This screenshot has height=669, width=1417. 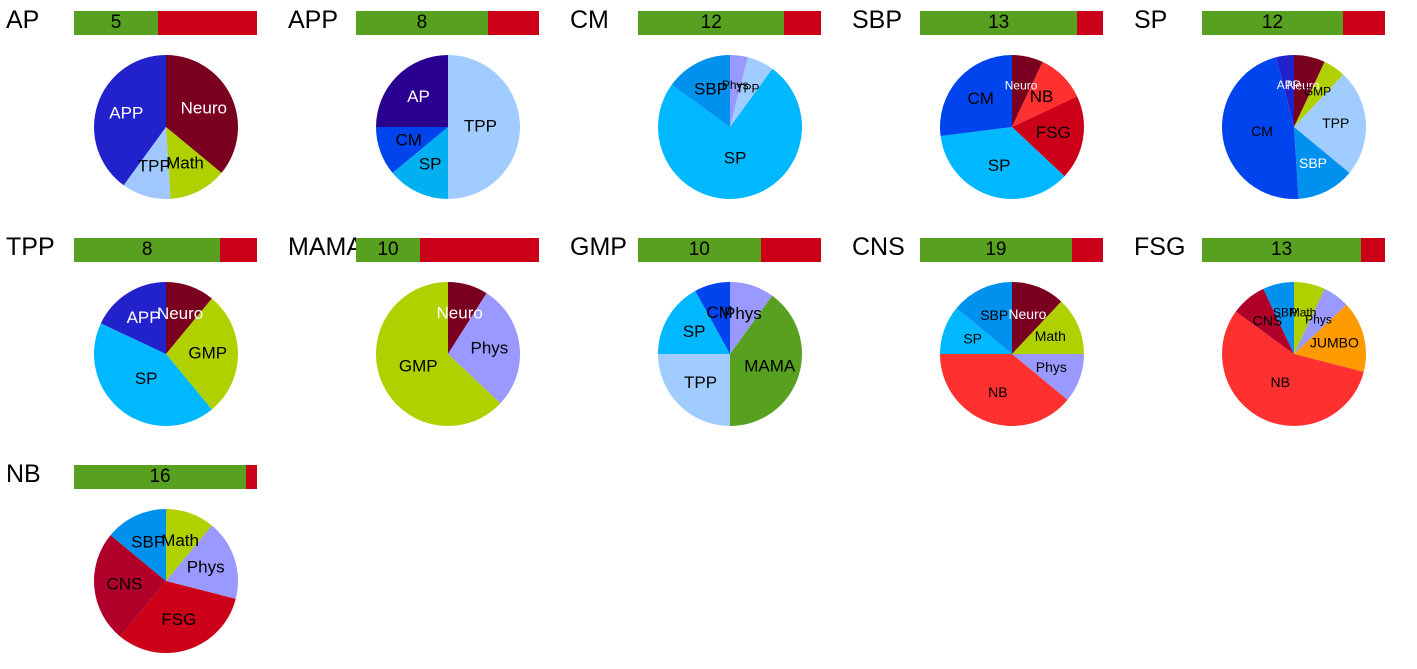 I want to click on chart-title: FSG, so click(x=1160, y=247).